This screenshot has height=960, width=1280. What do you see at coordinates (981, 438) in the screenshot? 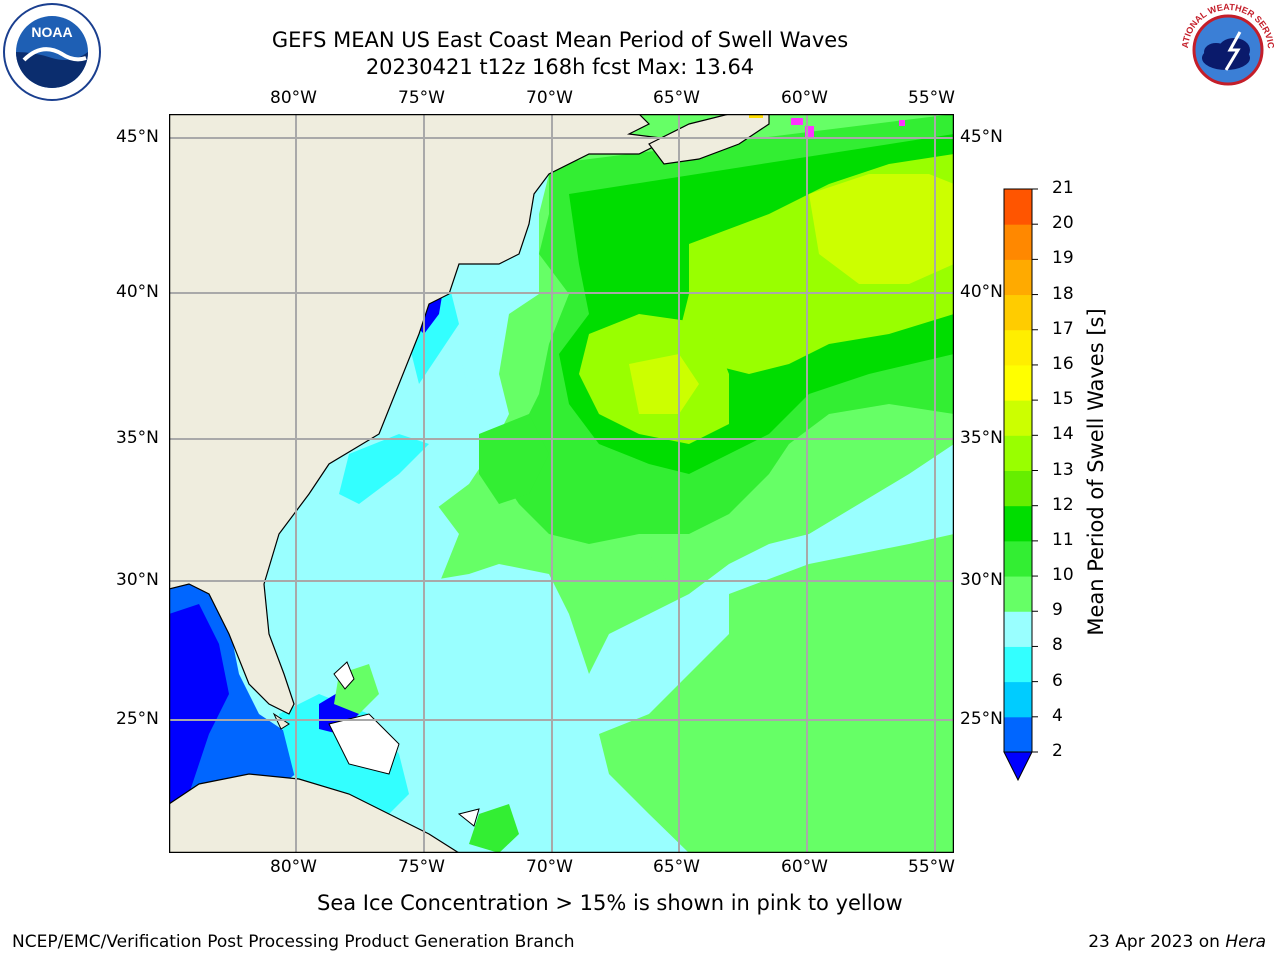
I see `lat-label-right: 35°N` at bounding box center [981, 438].